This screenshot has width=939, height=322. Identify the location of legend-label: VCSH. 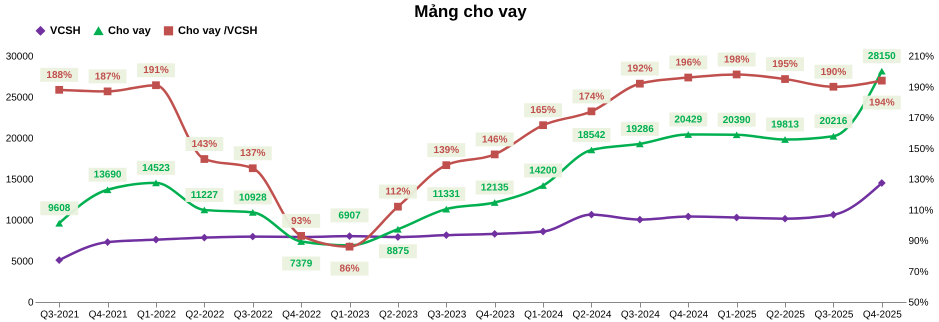
(65, 30).